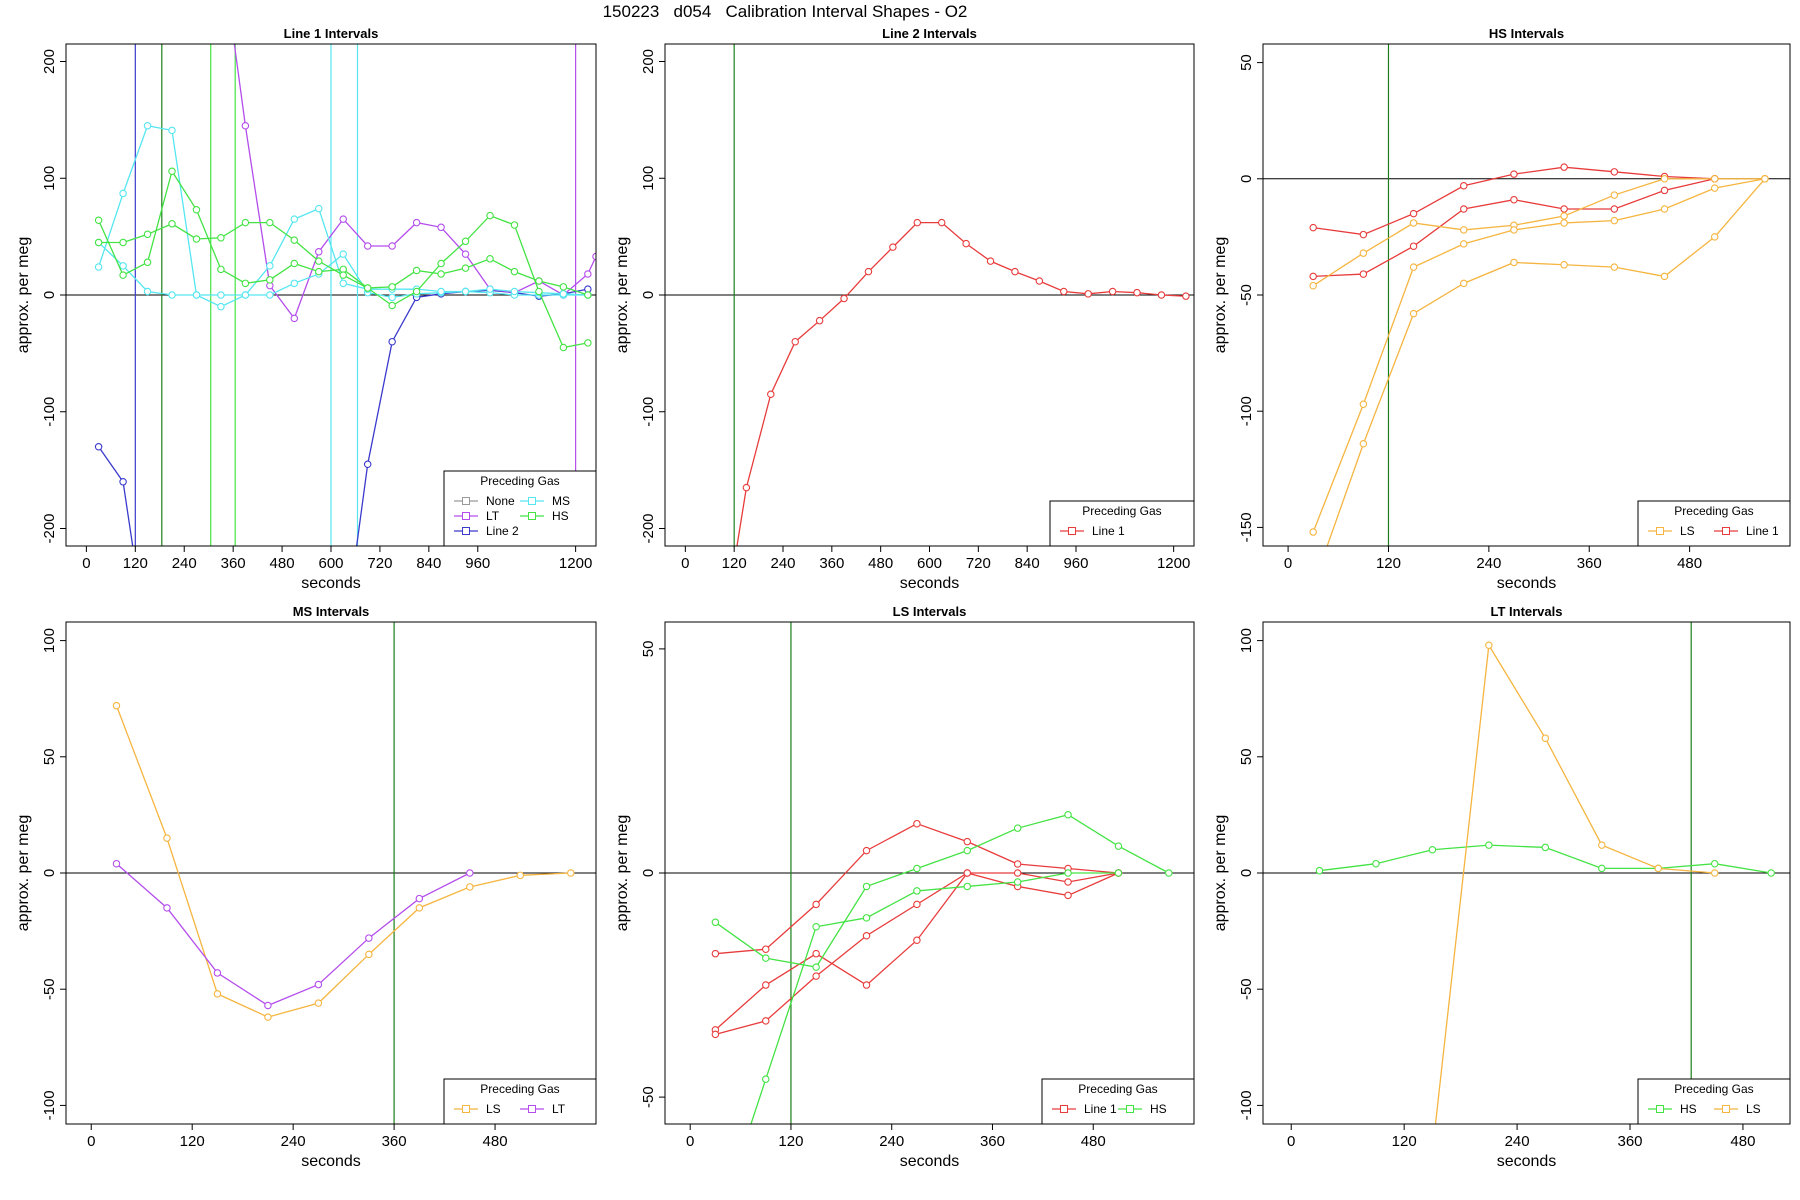  What do you see at coordinates (1100, 1109) in the screenshot?
I see `legend-entry: Line 1` at bounding box center [1100, 1109].